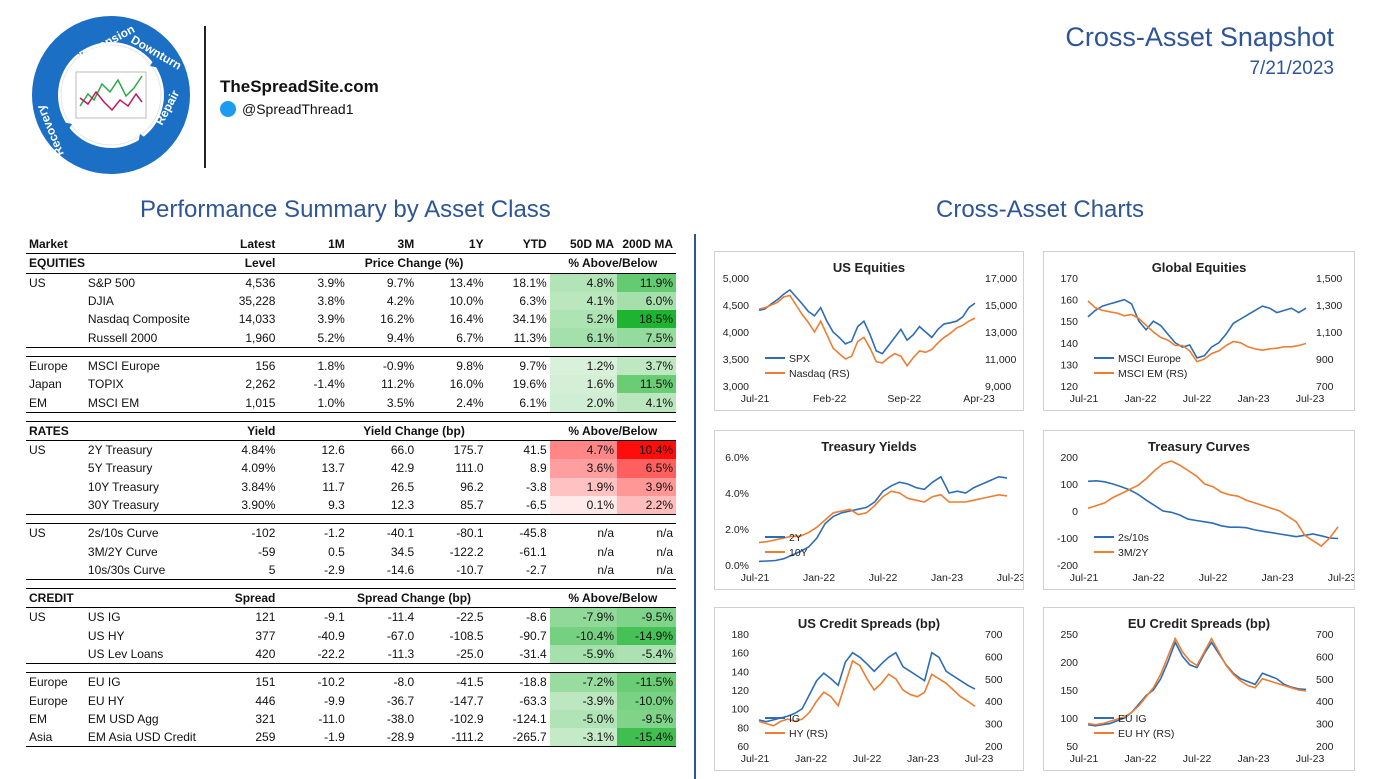 The image size is (1384, 779). I want to click on row-1y: -147.7, so click(466, 700).